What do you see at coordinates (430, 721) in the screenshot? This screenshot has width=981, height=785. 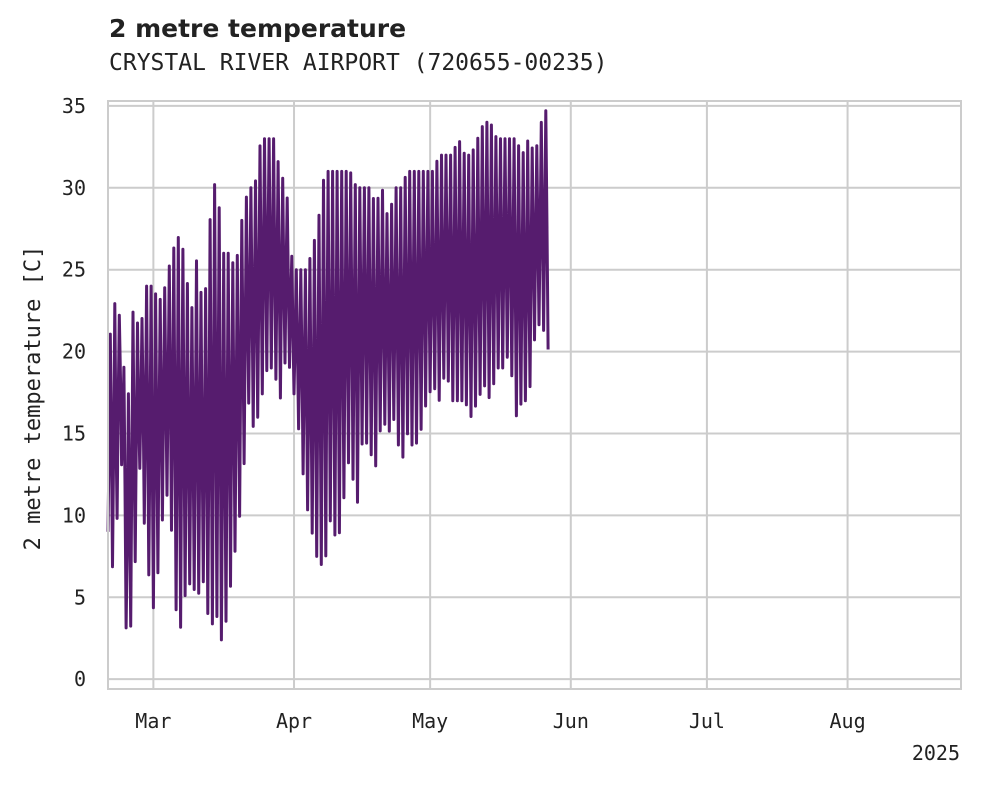 I see `x-tick-label: May` at bounding box center [430, 721].